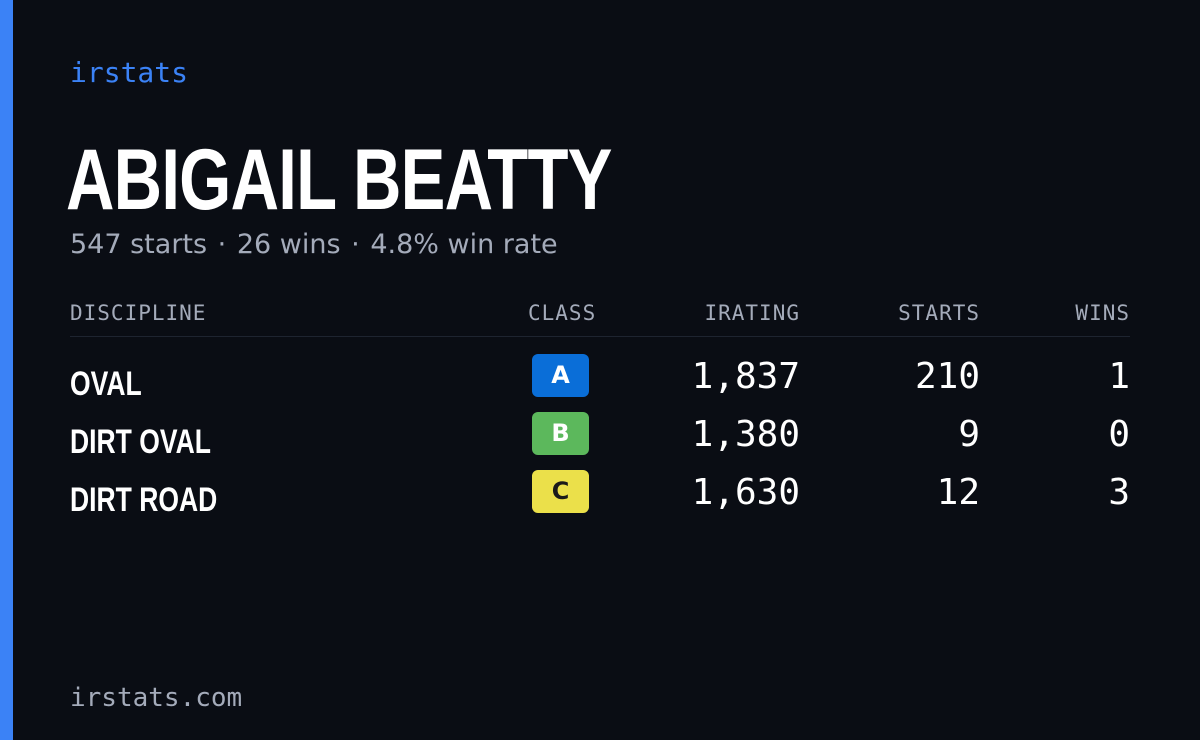 The width and height of the screenshot is (1200, 740). I want to click on header-discipline: DISCIPLINE, so click(138, 313).